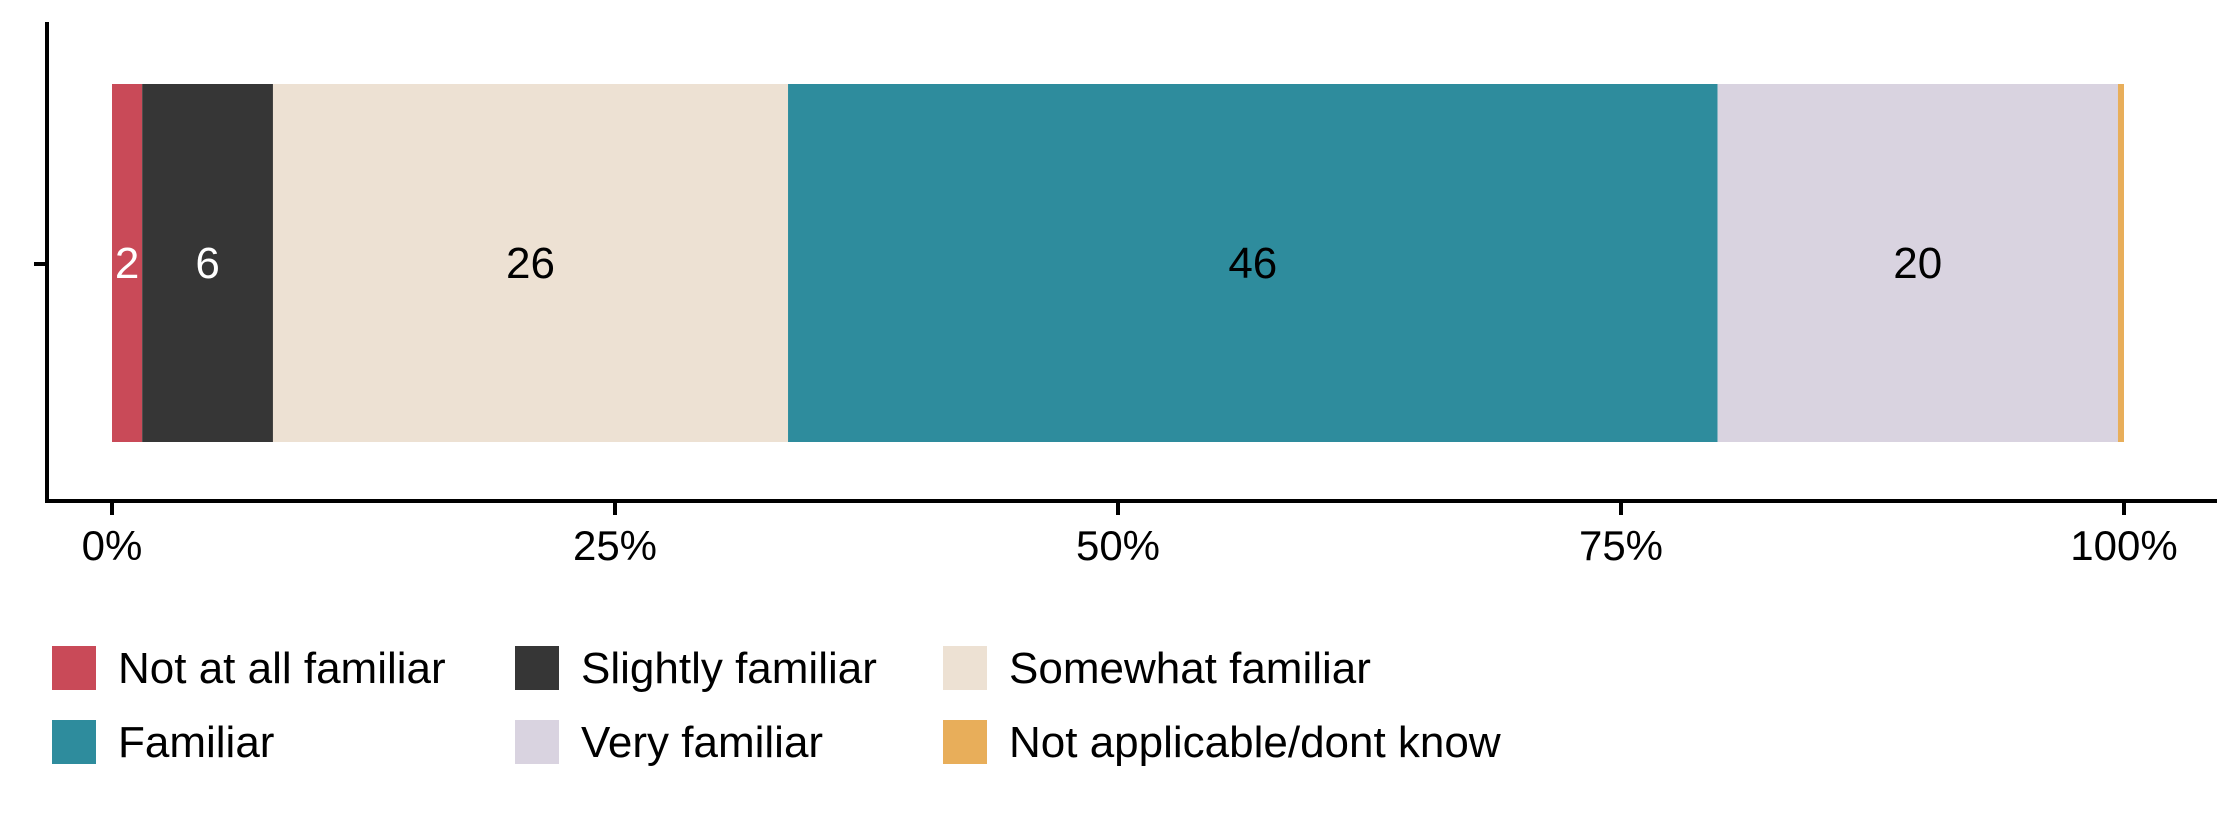 The width and height of the screenshot is (2240, 816). I want to click on legend-item-somewhat-familiar: Somewhat familiar, so click(1157, 668).